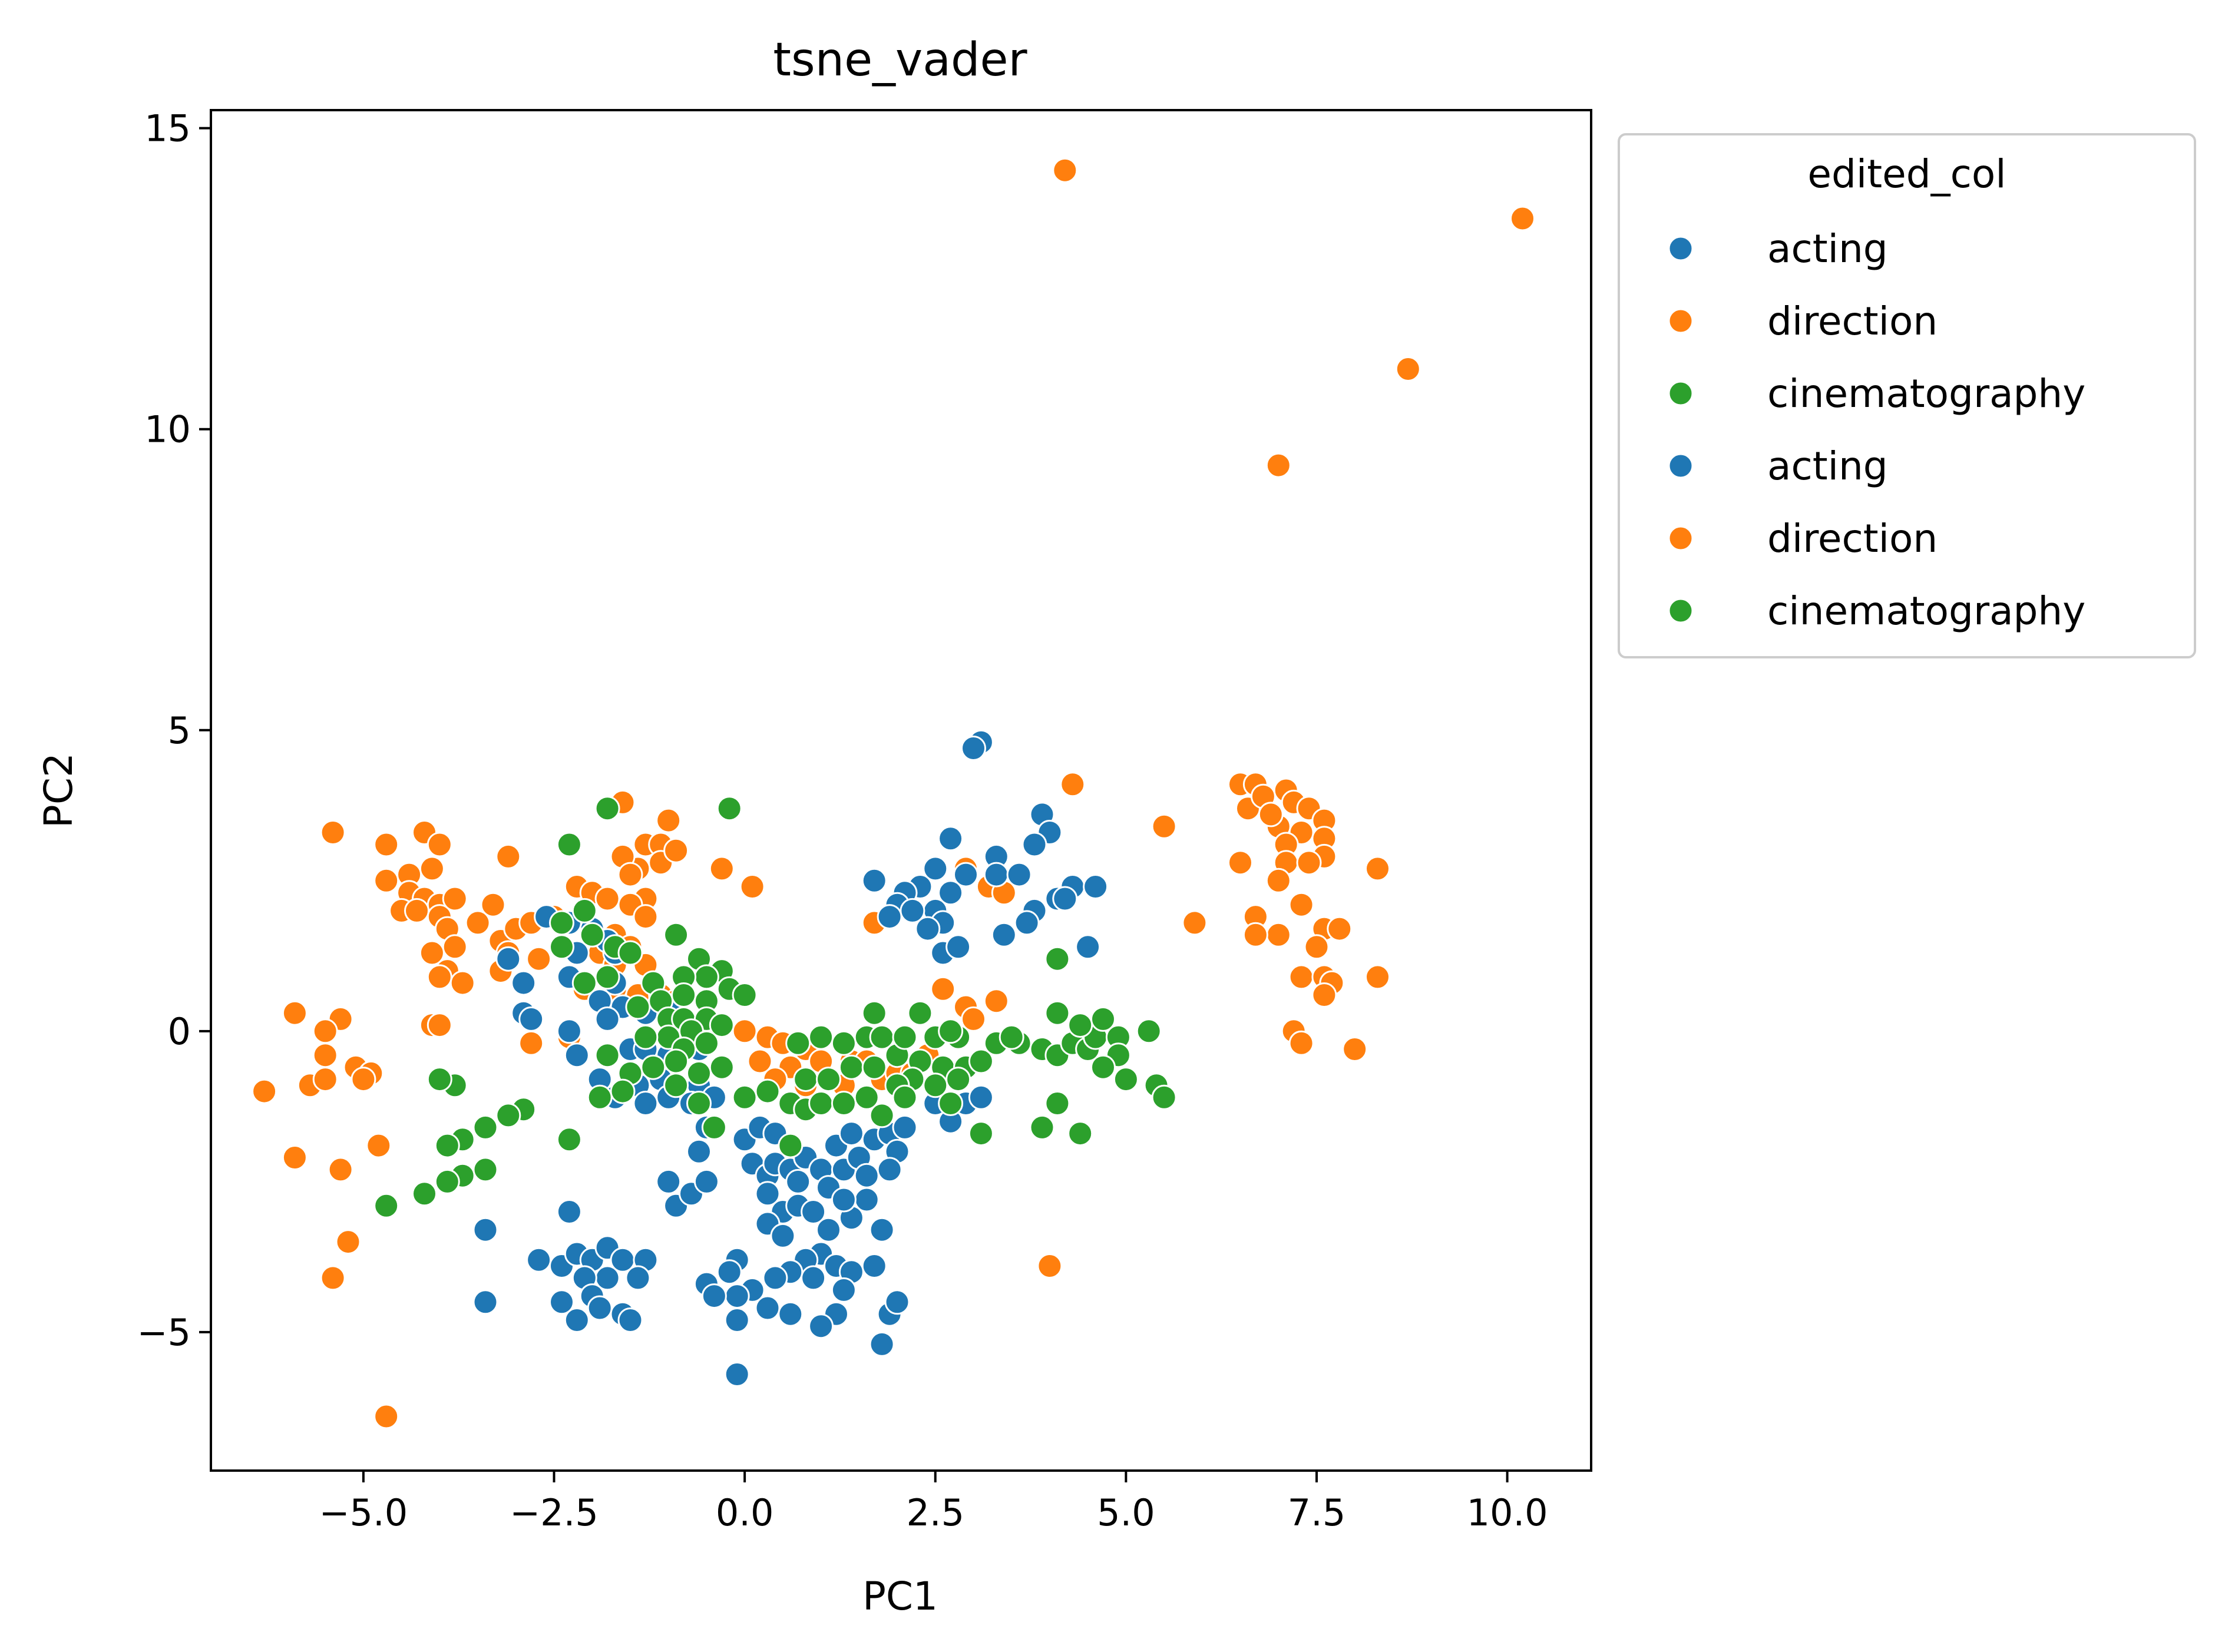 This screenshot has width=2225, height=1652. What do you see at coordinates (1507, 1512) in the screenshot?
I see `x-tick-label: 10.0` at bounding box center [1507, 1512].